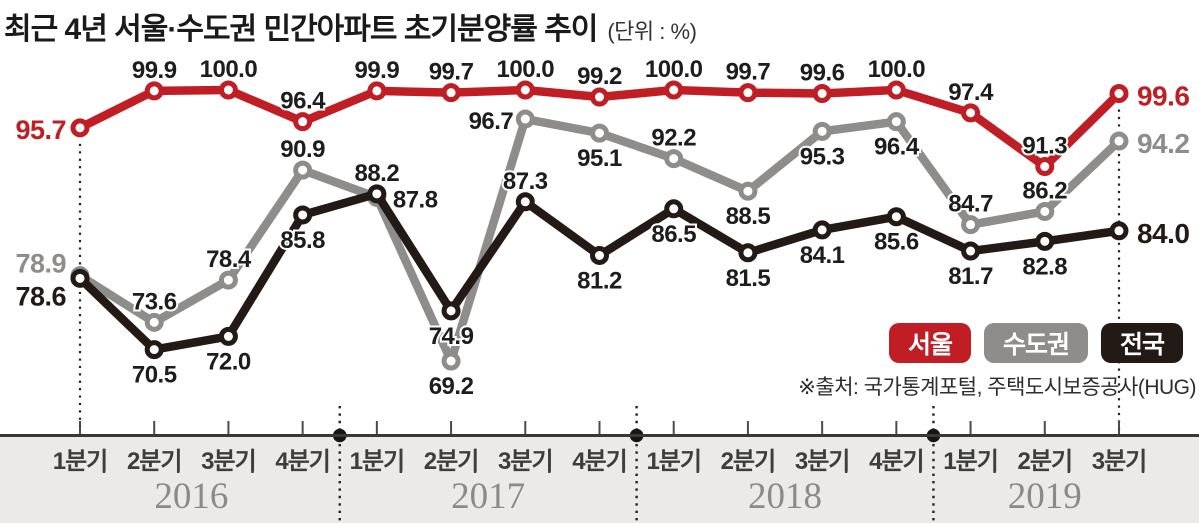  What do you see at coordinates (376, 173) in the screenshot?
I see `value-label: 88.2` at bounding box center [376, 173].